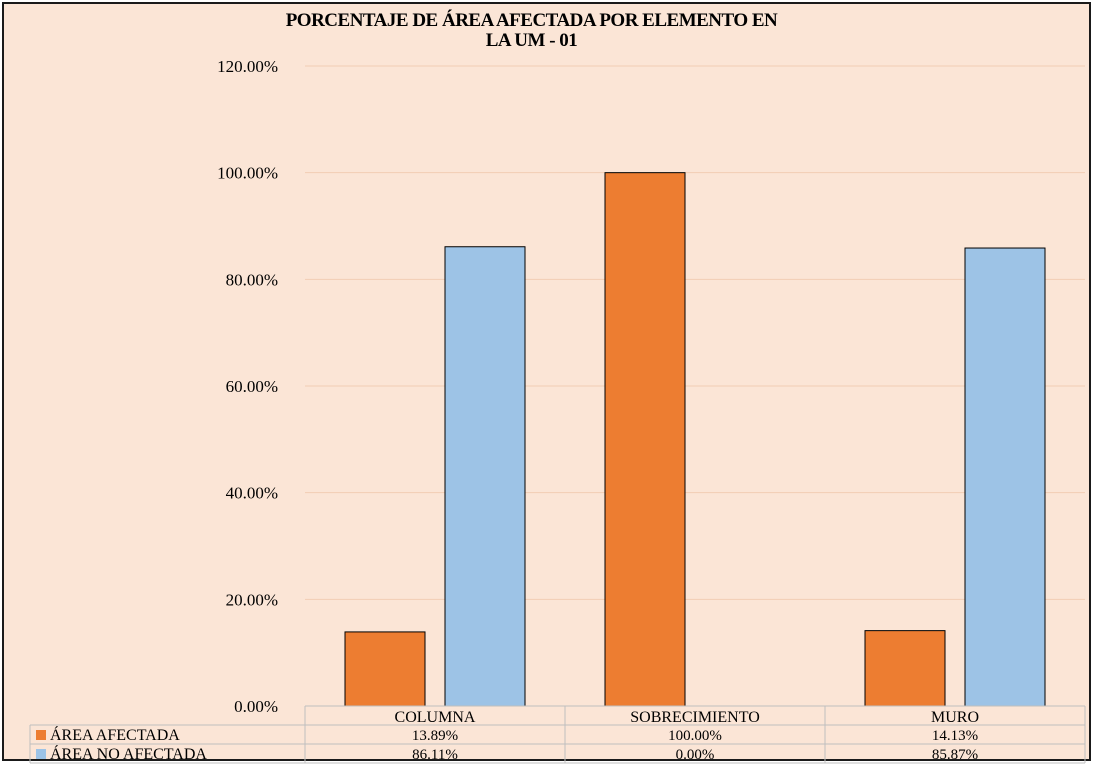  Describe the element at coordinates (695, 717) in the screenshot. I see `x-category-label: SOBRECIMIENTO` at that location.